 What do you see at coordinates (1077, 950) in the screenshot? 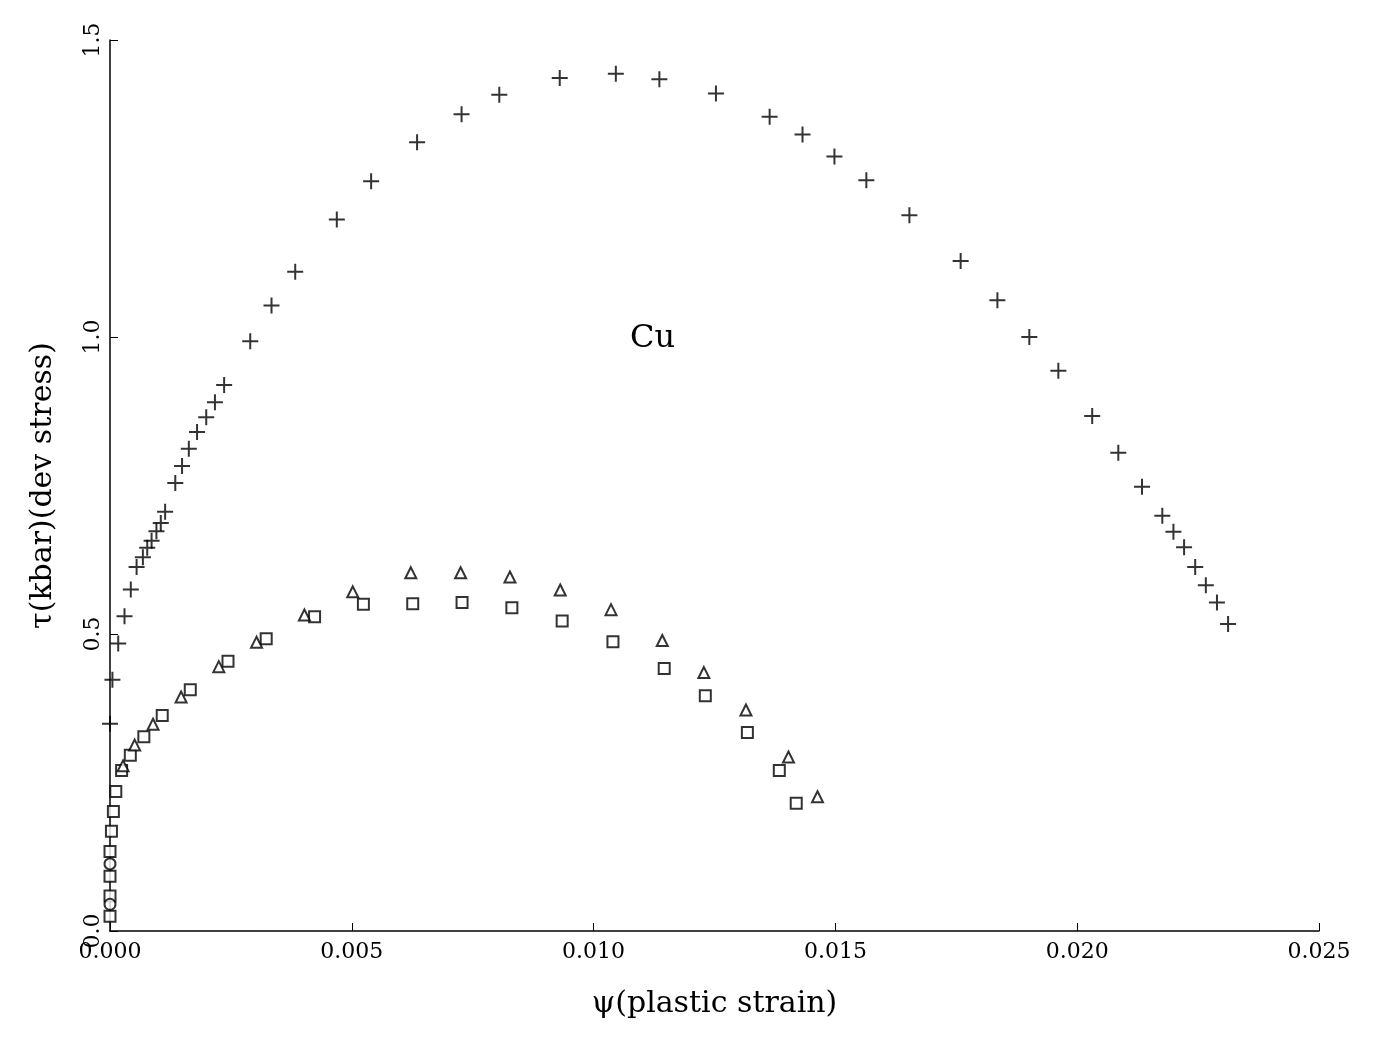
I see `x-tick-label: 0.020` at bounding box center [1077, 950].